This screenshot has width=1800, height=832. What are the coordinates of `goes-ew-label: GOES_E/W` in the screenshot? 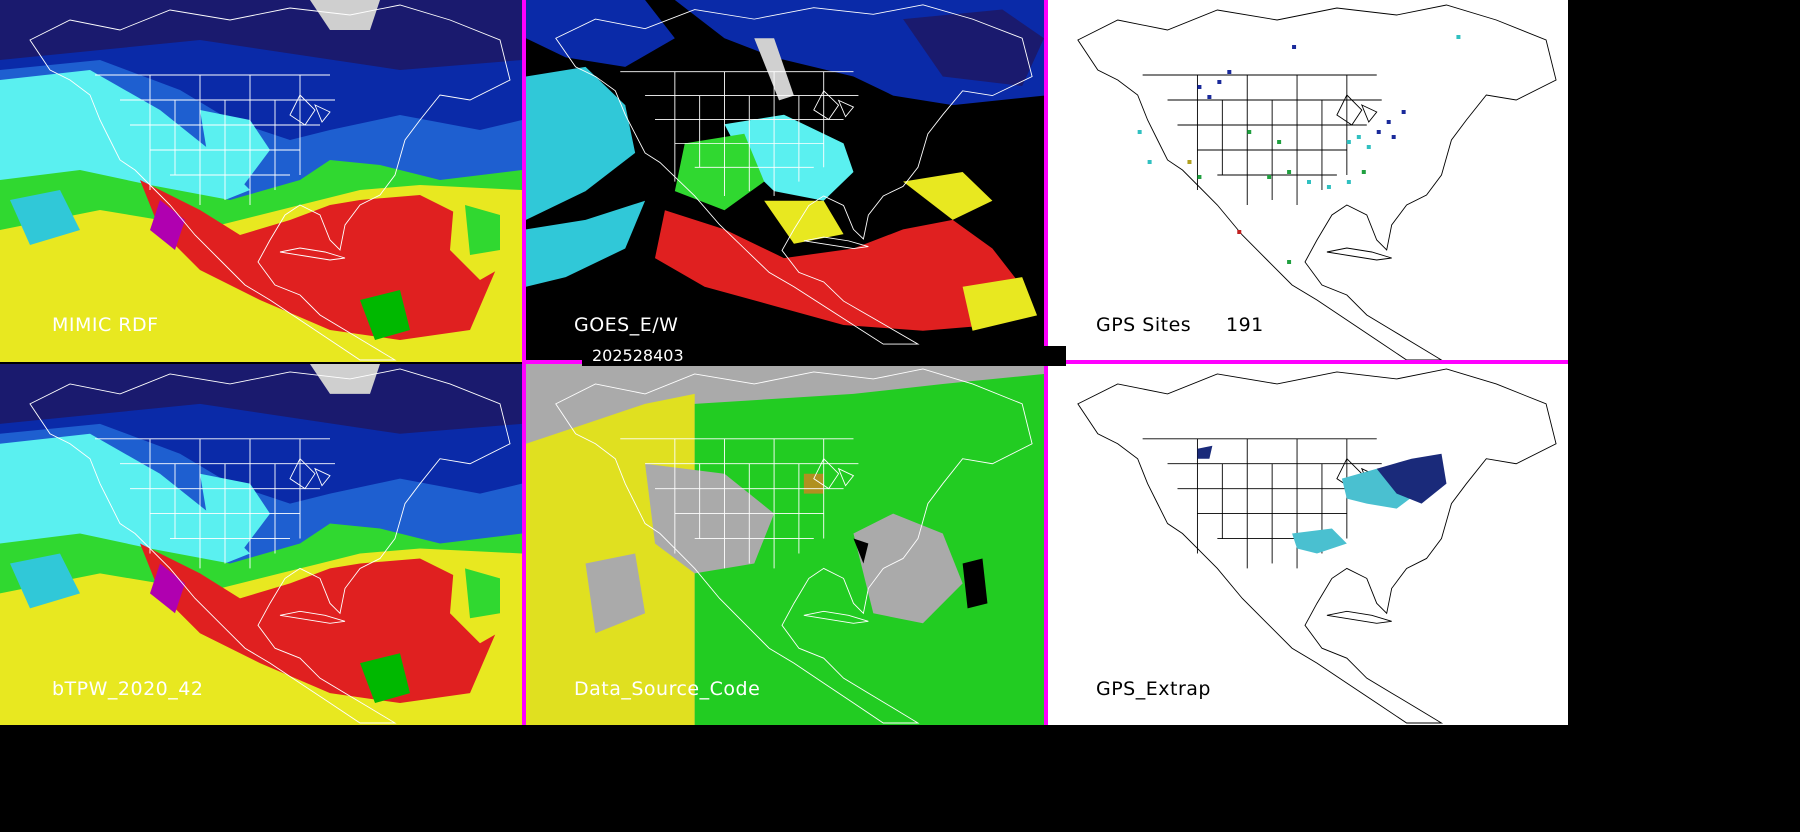 It's located at (626, 325).